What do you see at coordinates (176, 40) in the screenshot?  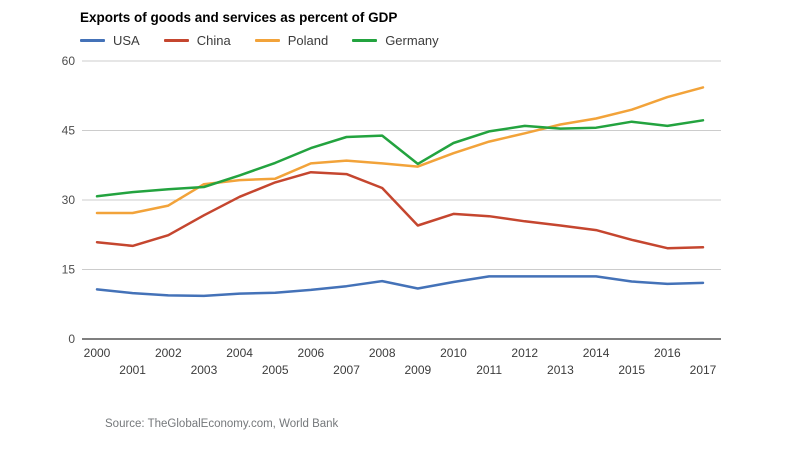 I see `china-line-swatch-icon` at bounding box center [176, 40].